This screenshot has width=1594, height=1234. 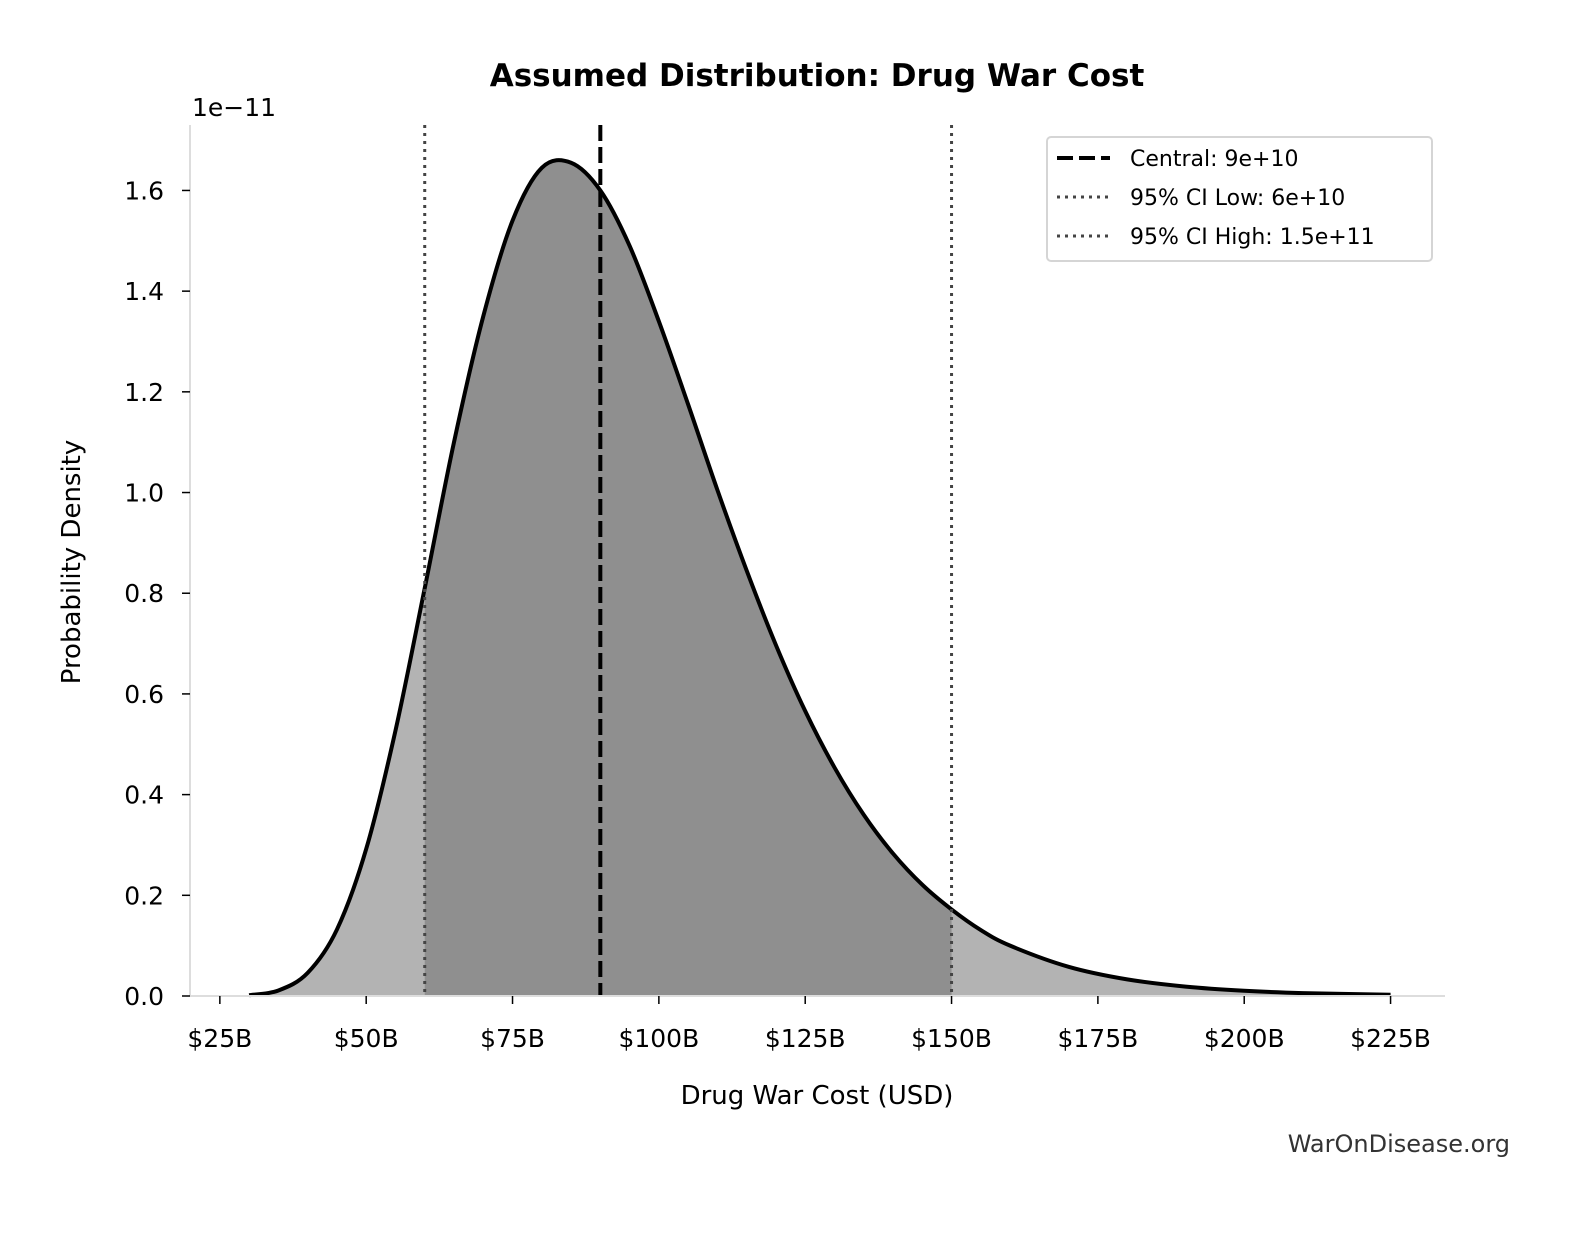 I want to click on y-axis-label: Probability Density, so click(x=72, y=562).